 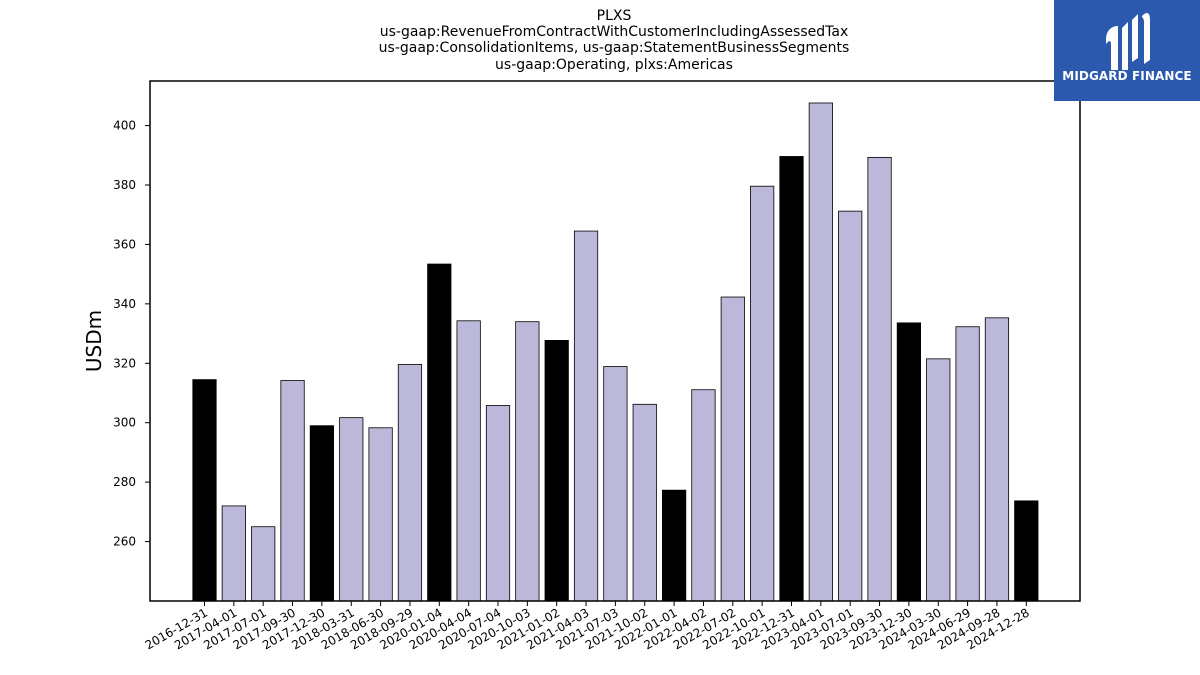 What do you see at coordinates (124, 423) in the screenshot?
I see `y-tick-label: 300` at bounding box center [124, 423].